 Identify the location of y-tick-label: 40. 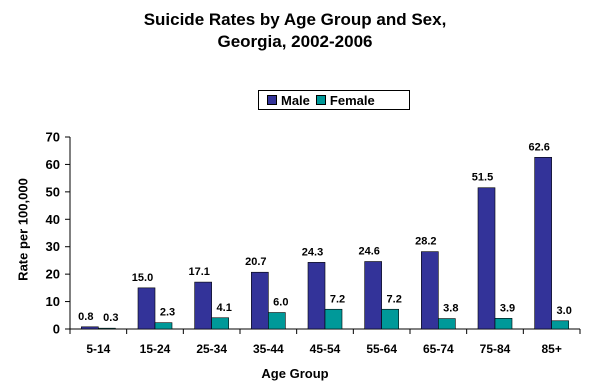
(53, 219).